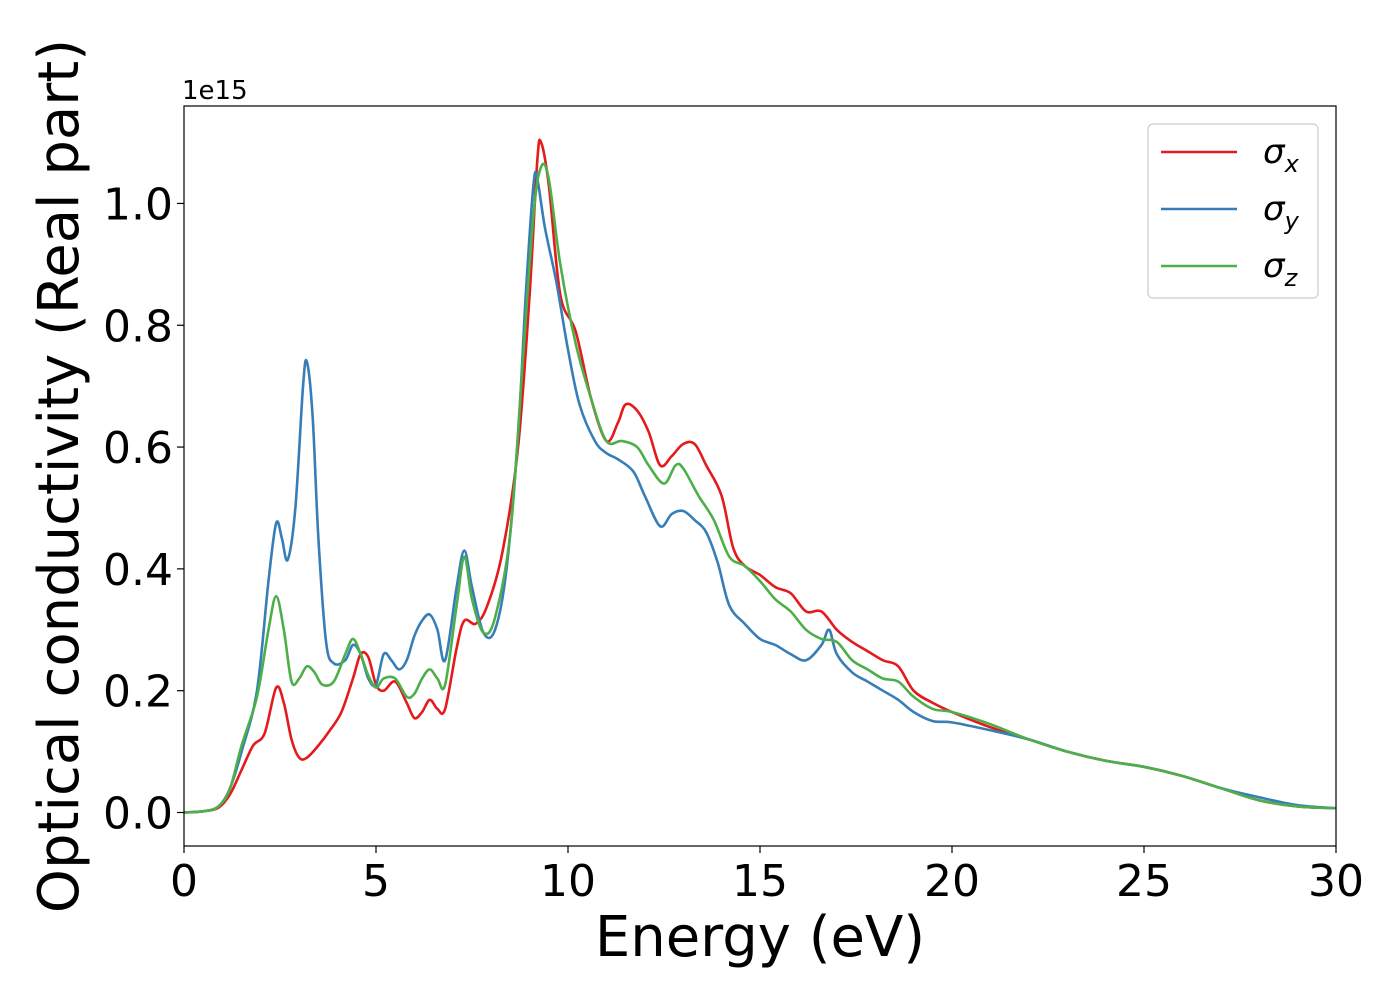  Describe the element at coordinates (138, 570) in the screenshot. I see `y-tick-label: 0.4` at that location.